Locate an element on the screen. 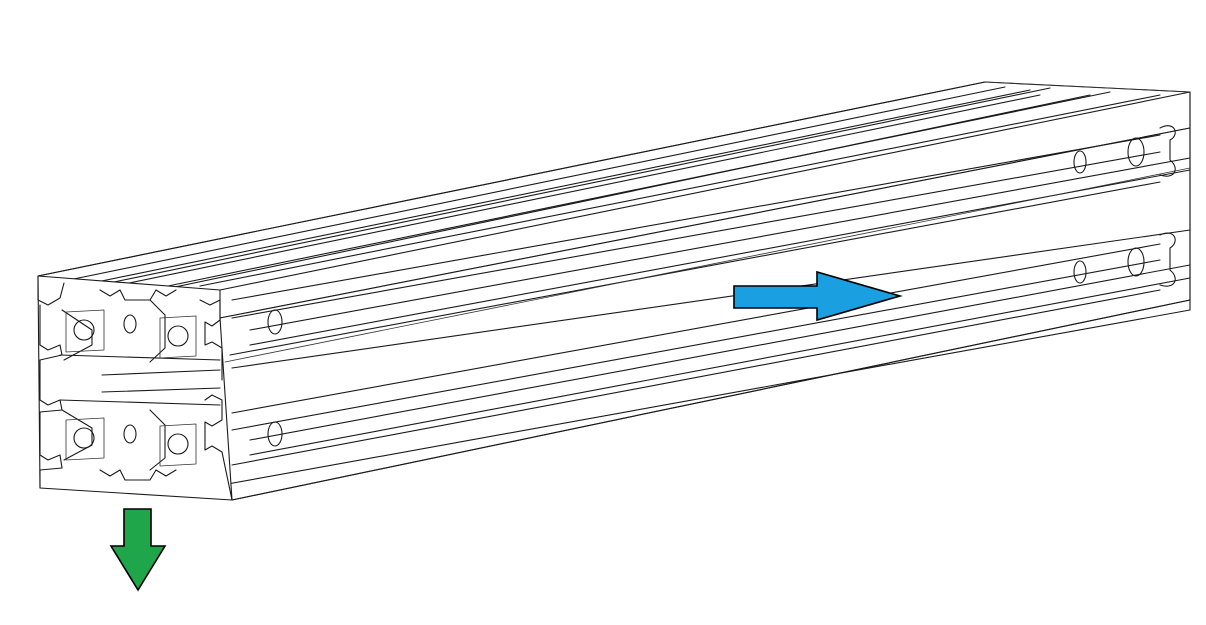 This screenshot has width=1206, height=625. blue-arrow is located at coordinates (818, 296).